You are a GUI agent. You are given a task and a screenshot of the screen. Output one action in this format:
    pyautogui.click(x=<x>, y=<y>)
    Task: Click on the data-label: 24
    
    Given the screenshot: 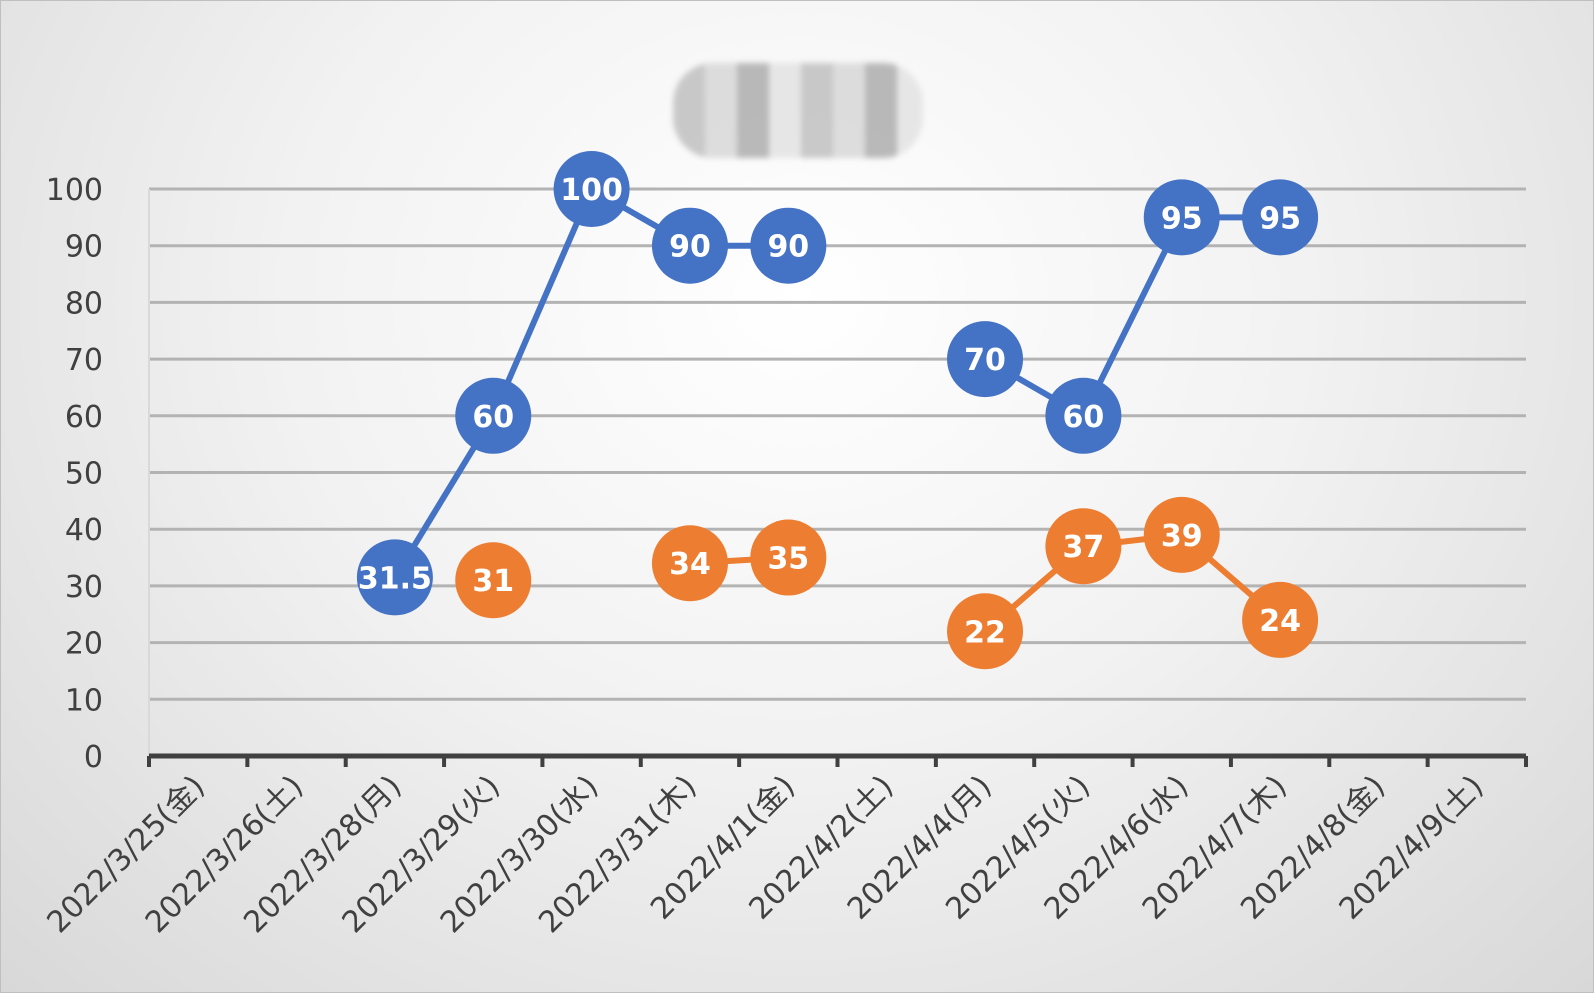 What is the action you would take?
    pyautogui.click(x=1280, y=621)
    